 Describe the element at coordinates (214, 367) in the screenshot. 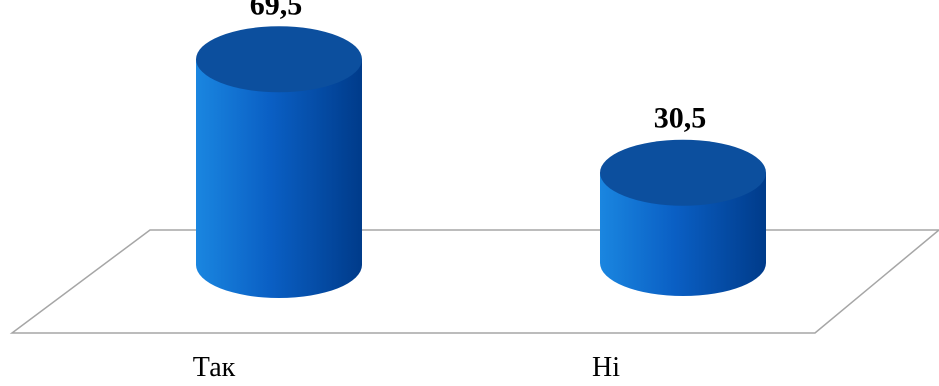

I see `category-label-1: Так` at that location.